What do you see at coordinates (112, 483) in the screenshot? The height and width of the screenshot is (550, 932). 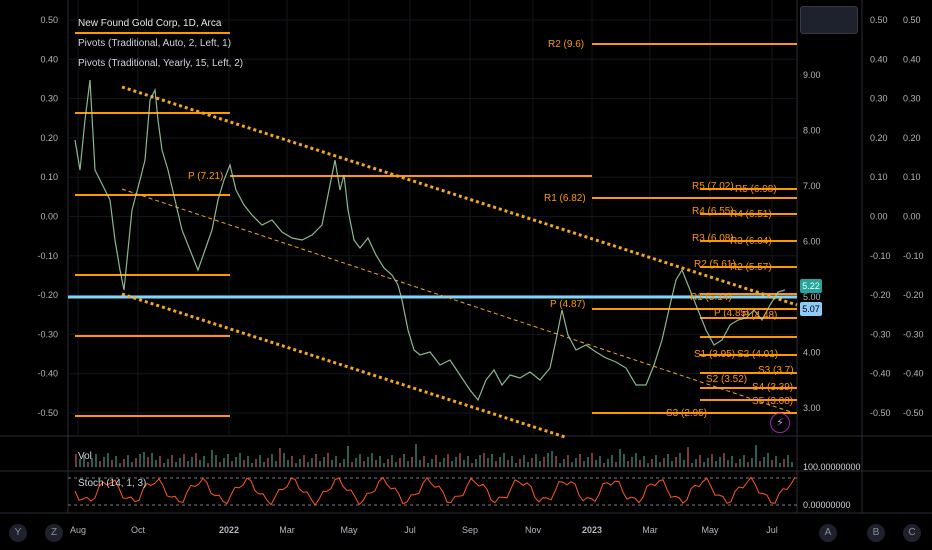 I see `stoch-legend: Stoch (14, 1, 3)` at bounding box center [112, 483].